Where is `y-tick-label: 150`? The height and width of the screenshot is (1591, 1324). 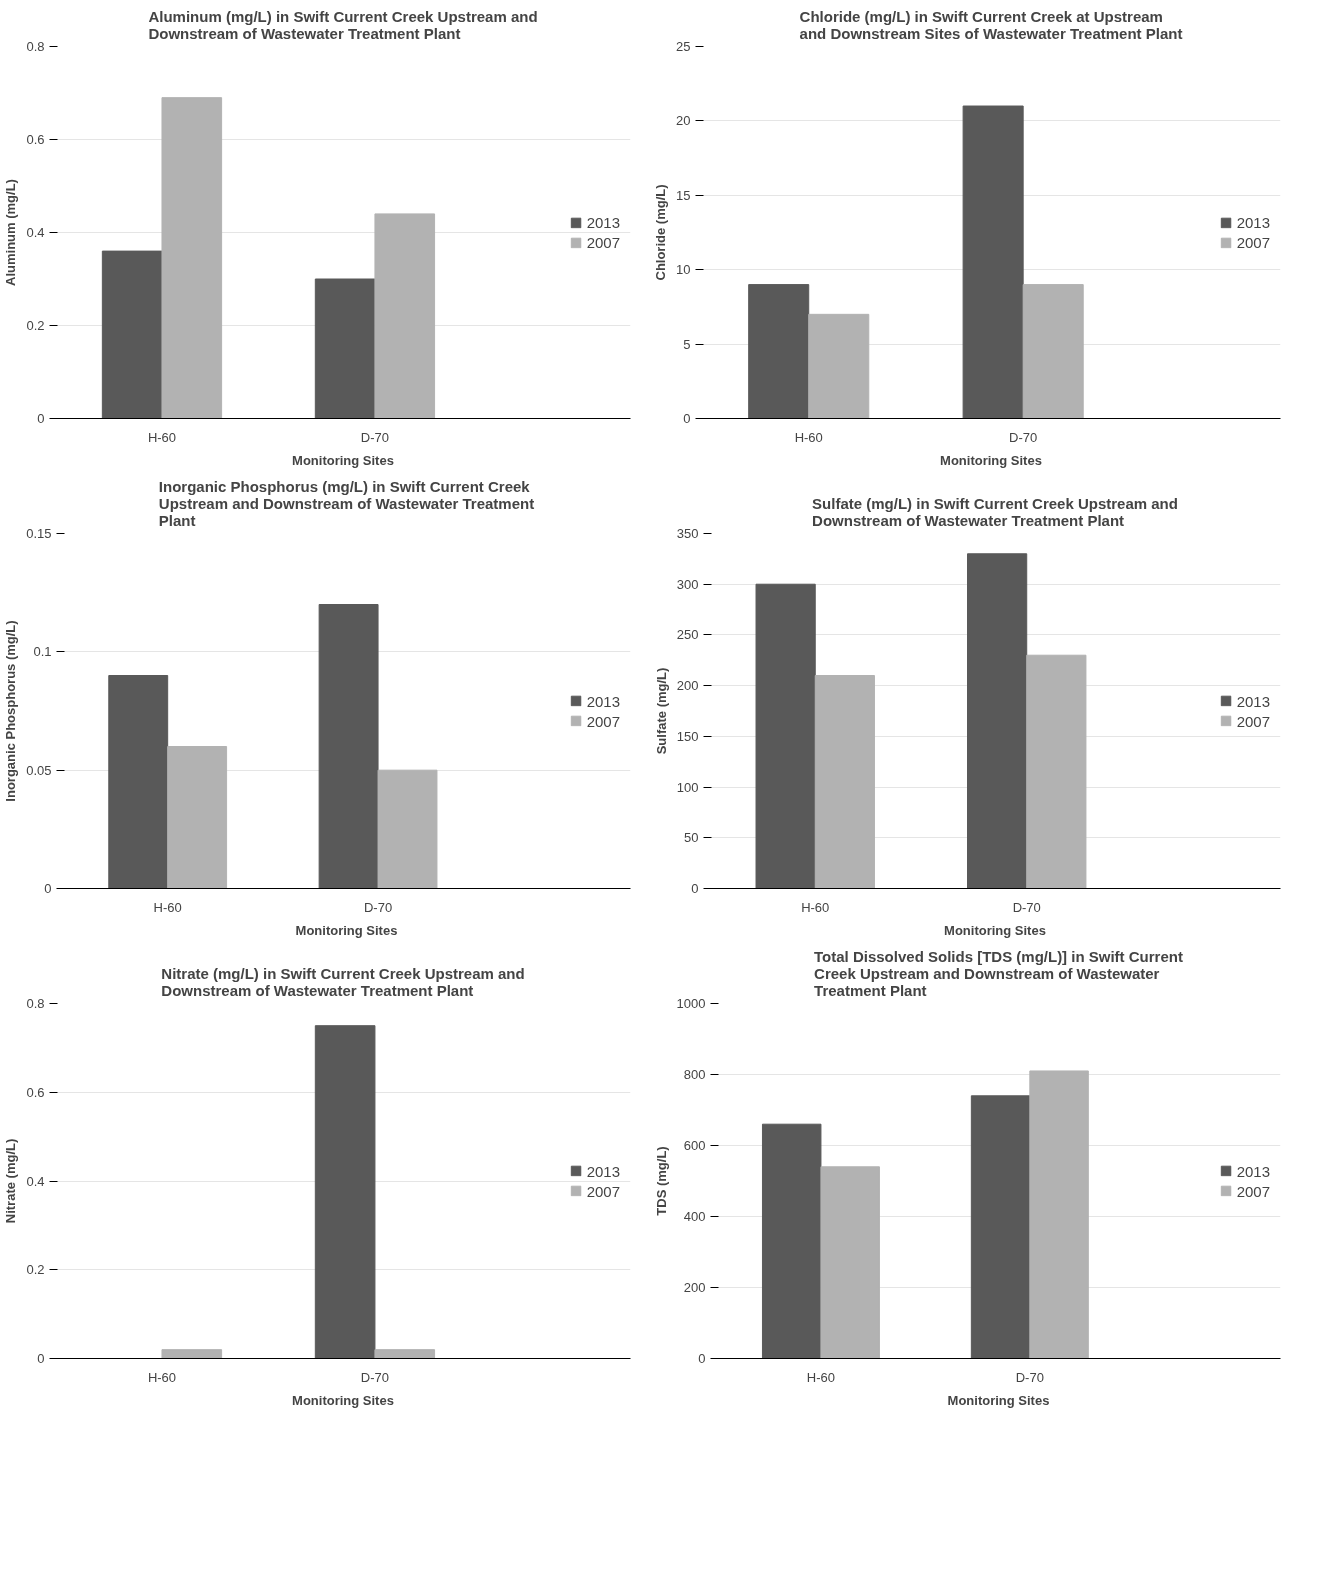 y-tick-label: 150 is located at coordinates (687, 736).